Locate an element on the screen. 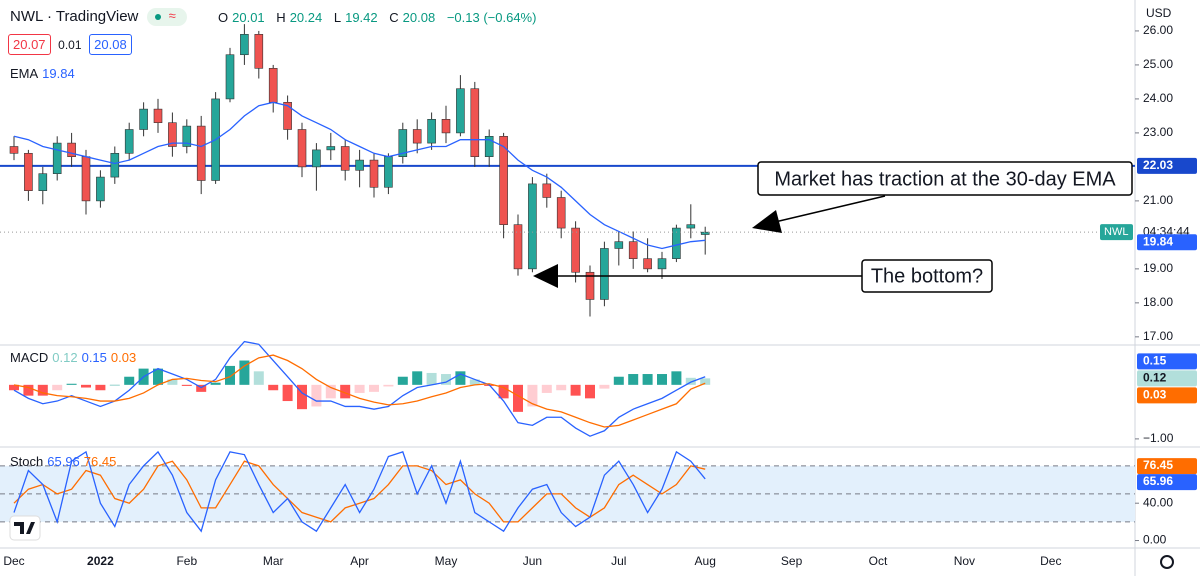  y-tick-label: 21.00 is located at coordinates (1158, 200).